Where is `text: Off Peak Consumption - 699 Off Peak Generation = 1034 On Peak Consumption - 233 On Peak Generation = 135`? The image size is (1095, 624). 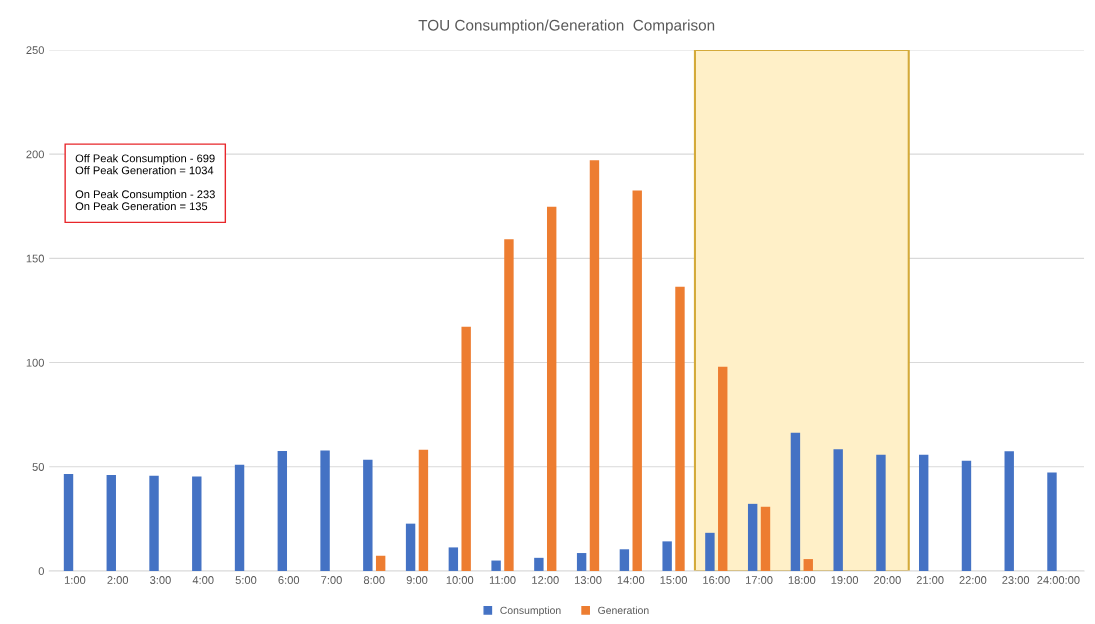 text: Off Peak Consumption - 699 Off Peak Generation = 1034 On Peak Consumption - 233 On Peak Generation = 135 is located at coordinates (145, 182).